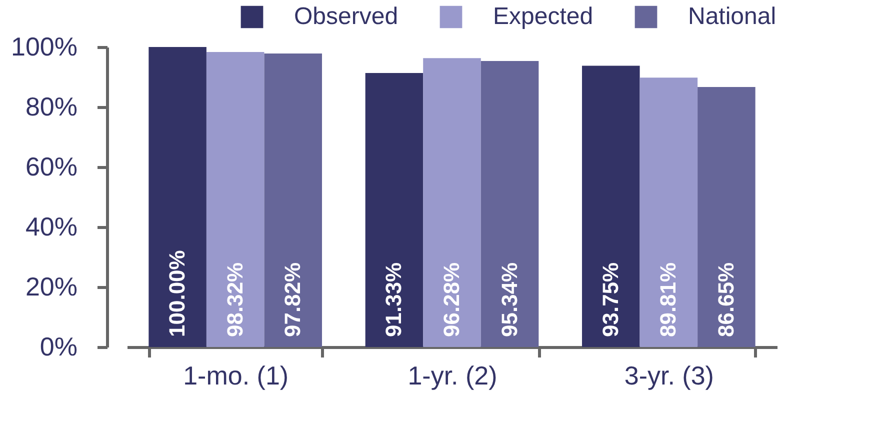 The width and height of the screenshot is (892, 431). What do you see at coordinates (393, 299) in the screenshot?
I see `data-label: 91.33%` at bounding box center [393, 299].